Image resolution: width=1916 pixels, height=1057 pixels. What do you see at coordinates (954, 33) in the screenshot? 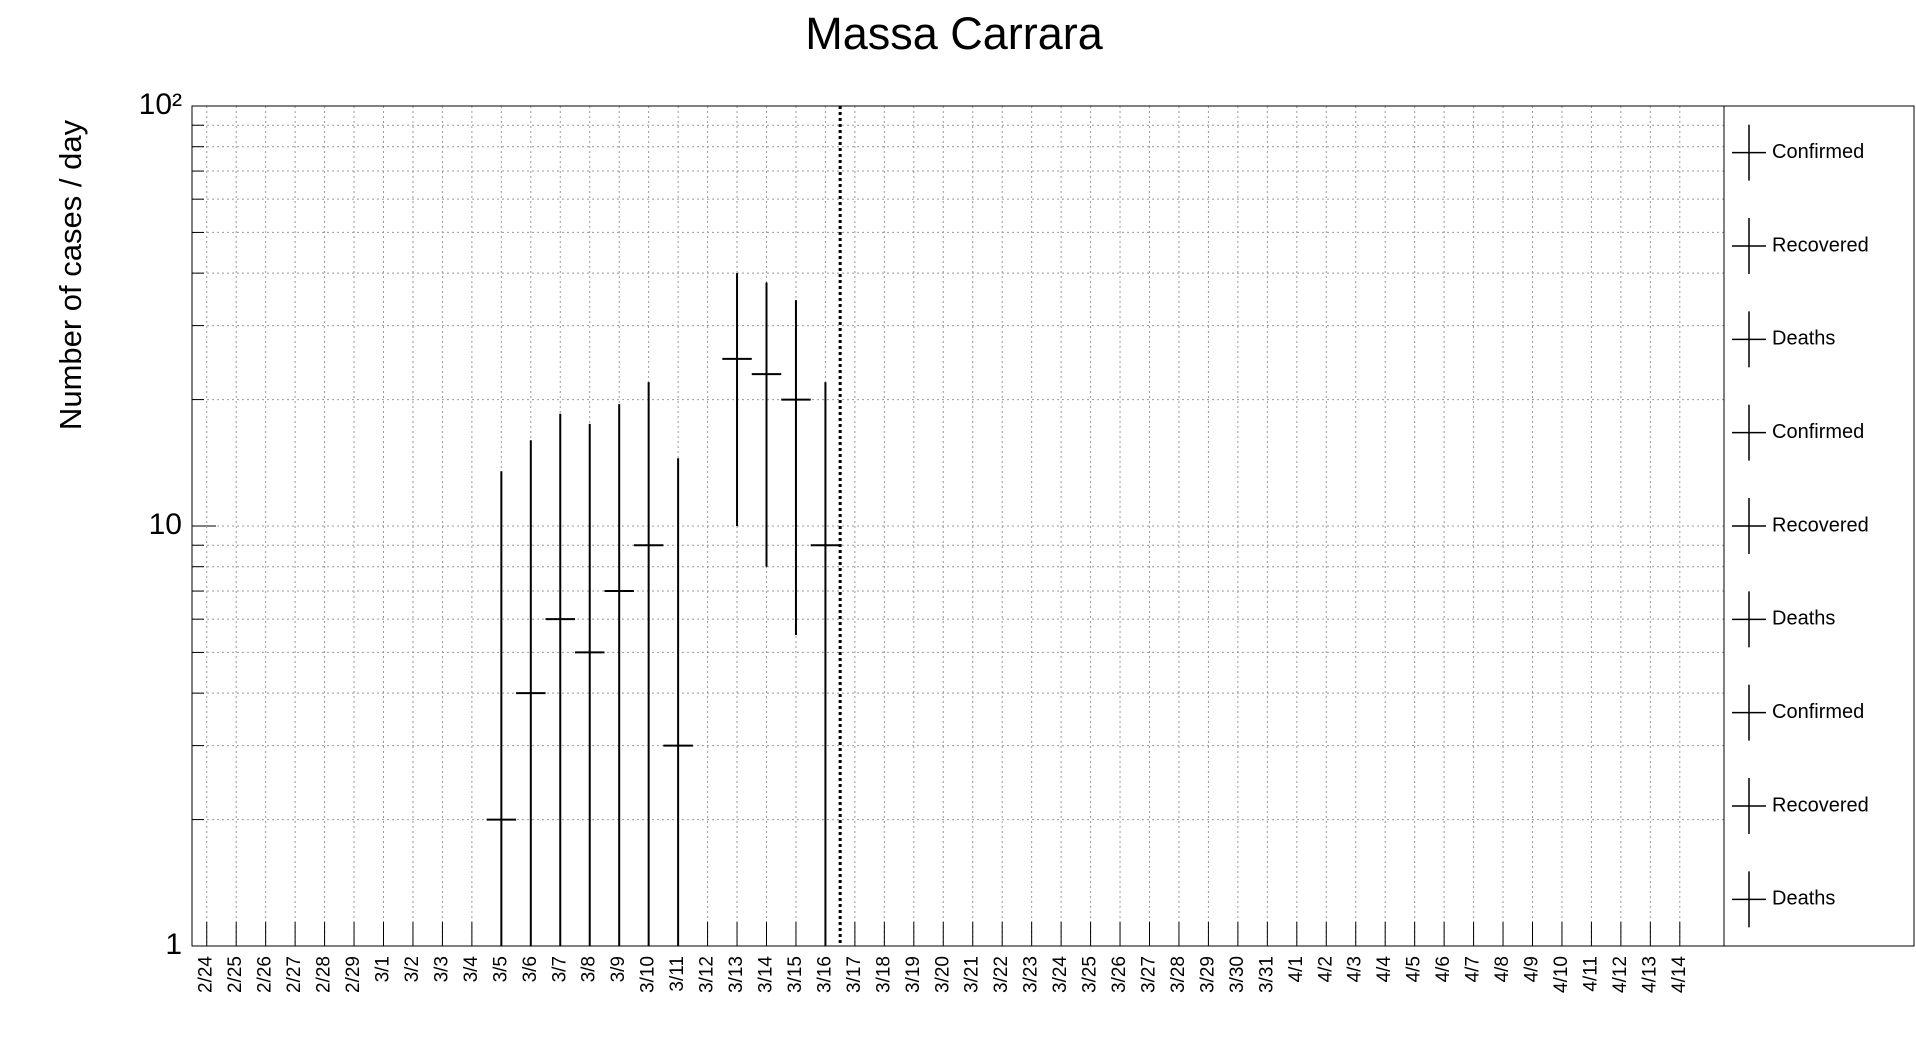
I see `chart-title: Massa Carrara` at bounding box center [954, 33].